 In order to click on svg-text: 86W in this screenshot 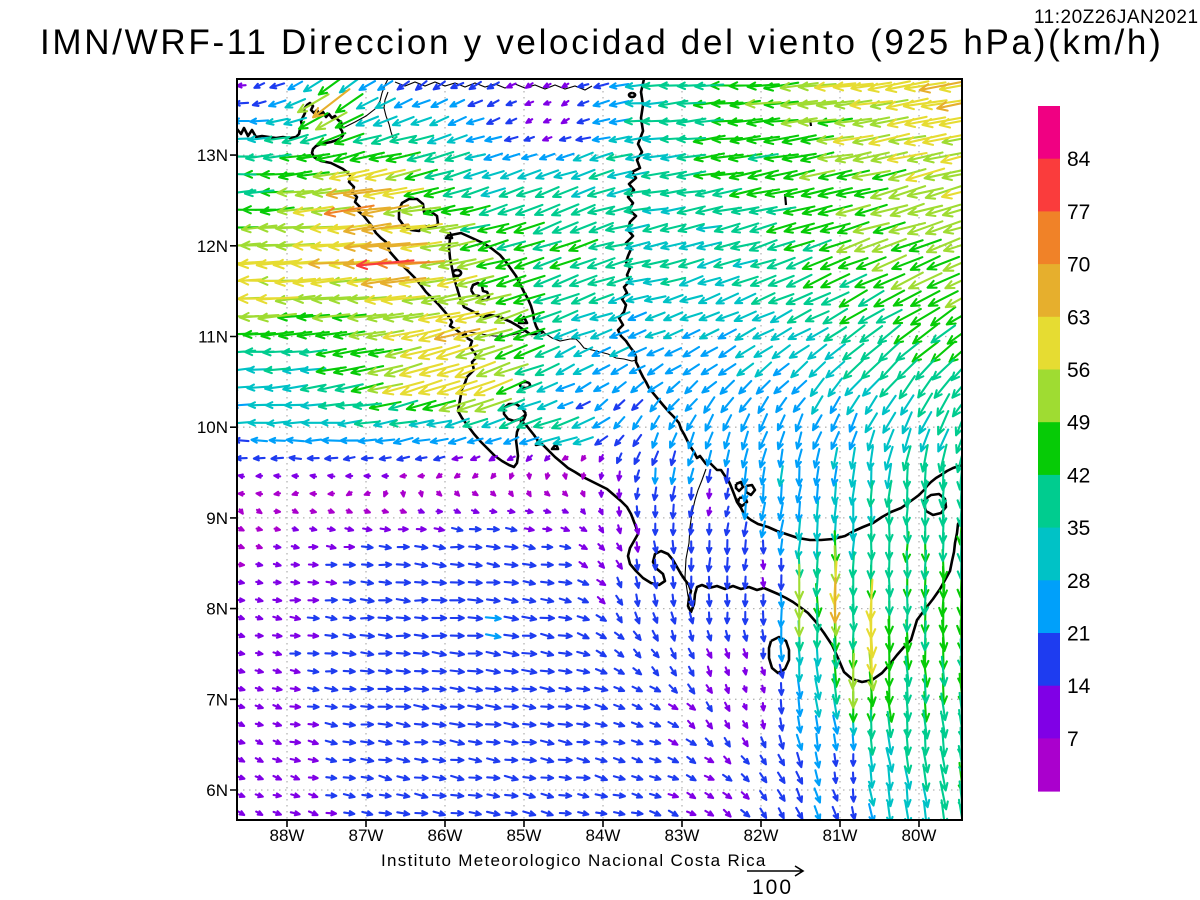, I will do `click(445, 835)`.